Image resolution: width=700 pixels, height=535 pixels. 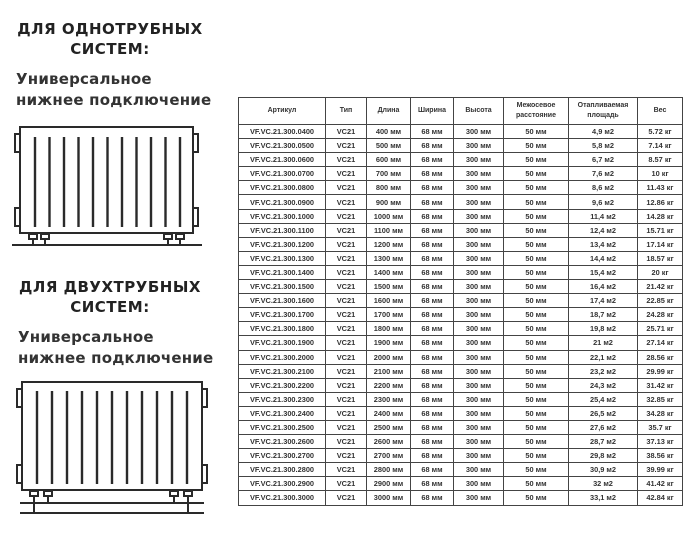 I want to click on single-pipe-subtitle: Универсальное нижнее подключение, so click(x=114, y=89).